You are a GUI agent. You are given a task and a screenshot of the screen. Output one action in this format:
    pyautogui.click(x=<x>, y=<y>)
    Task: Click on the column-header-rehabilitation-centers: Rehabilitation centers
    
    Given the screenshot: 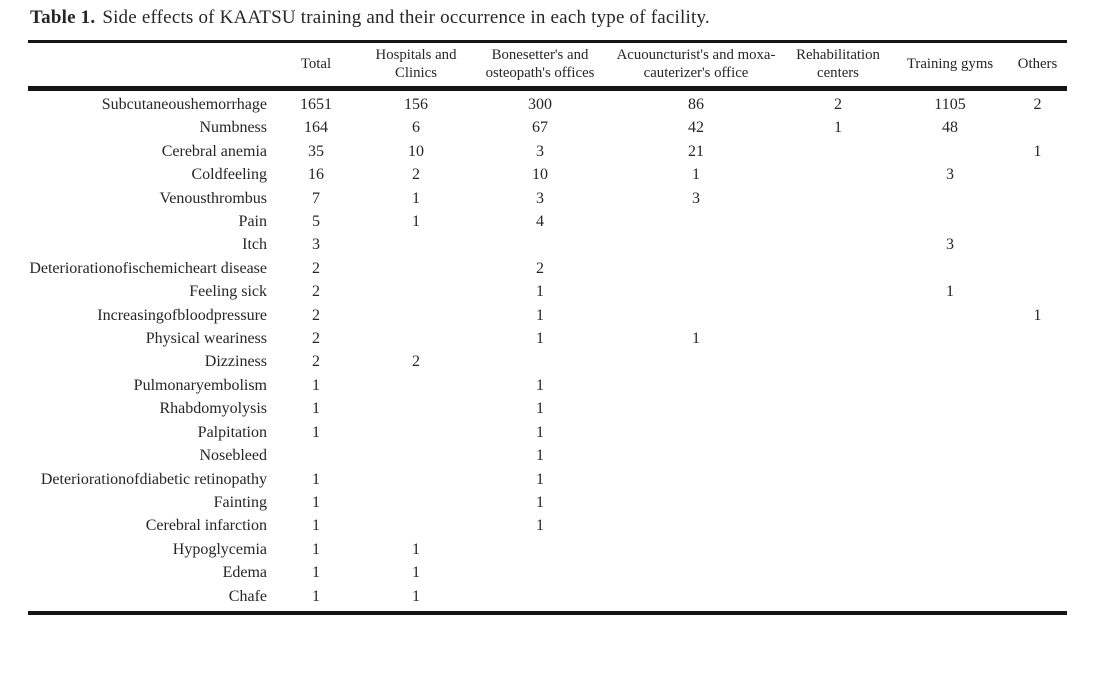 What is the action you would take?
    pyautogui.click(x=838, y=64)
    